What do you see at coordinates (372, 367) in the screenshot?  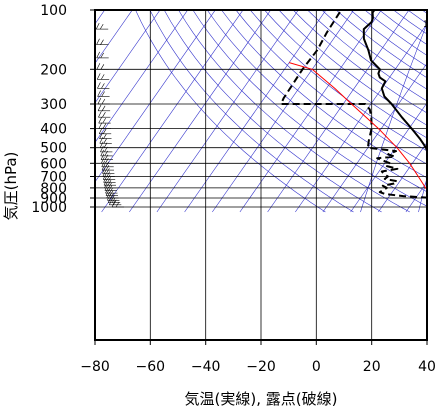 I see `x-tick-label: 20` at bounding box center [372, 367].